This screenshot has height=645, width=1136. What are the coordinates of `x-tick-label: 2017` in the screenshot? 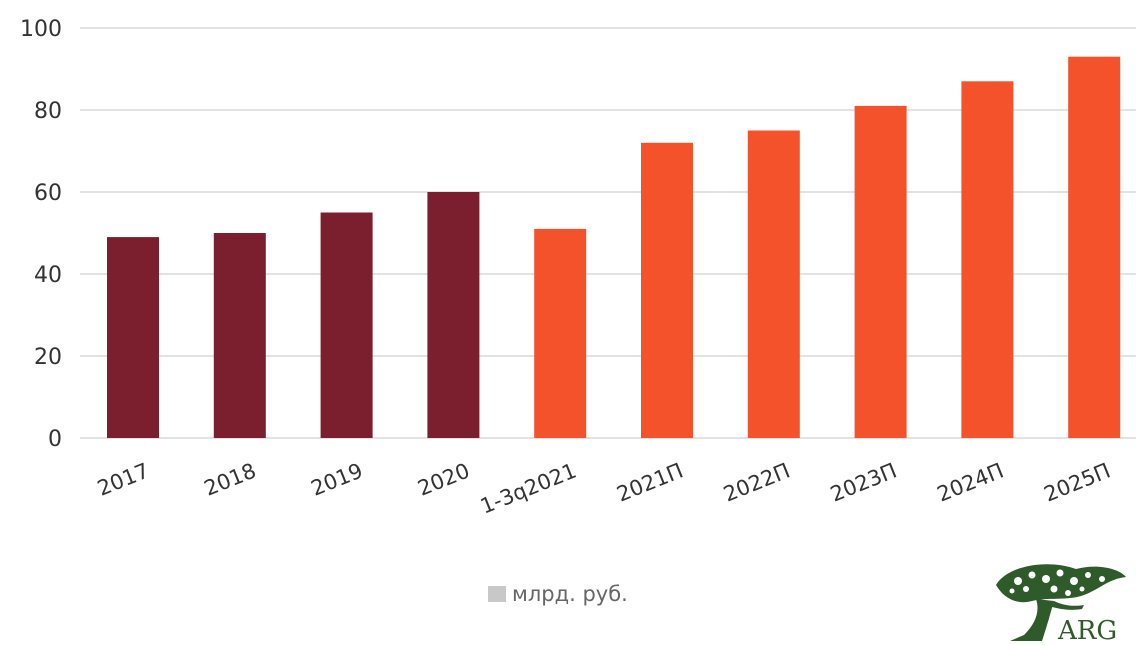 It's located at (123, 479).